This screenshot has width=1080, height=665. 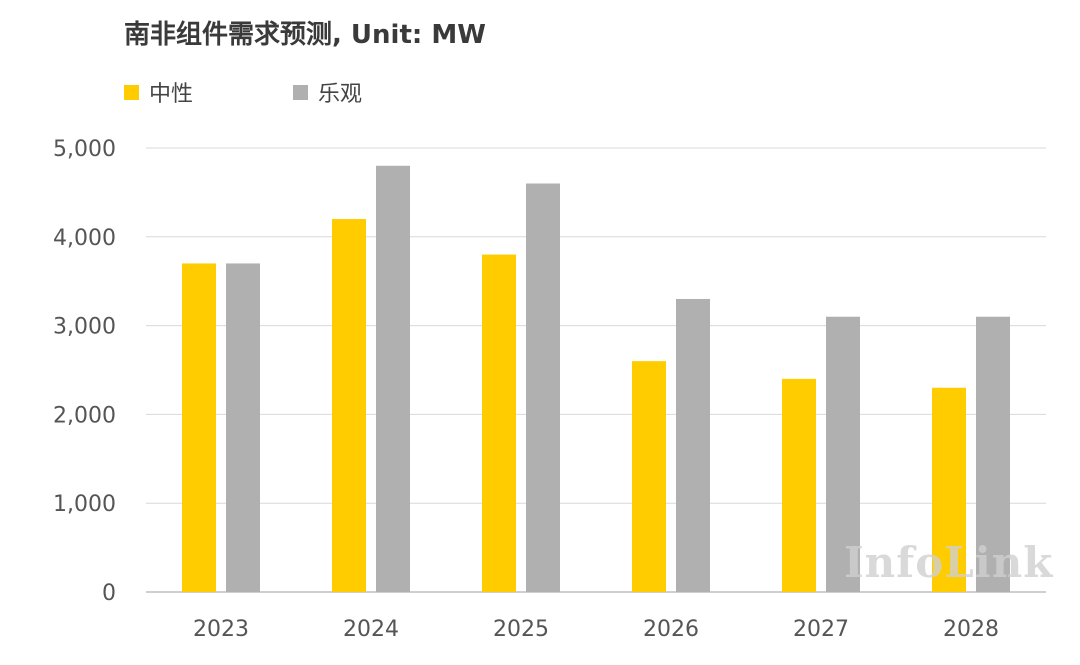 What do you see at coordinates (596, 629) in the screenshot?
I see `x-axis-tick-labels: 2023 2024 2025 2026 2027 2028` at bounding box center [596, 629].